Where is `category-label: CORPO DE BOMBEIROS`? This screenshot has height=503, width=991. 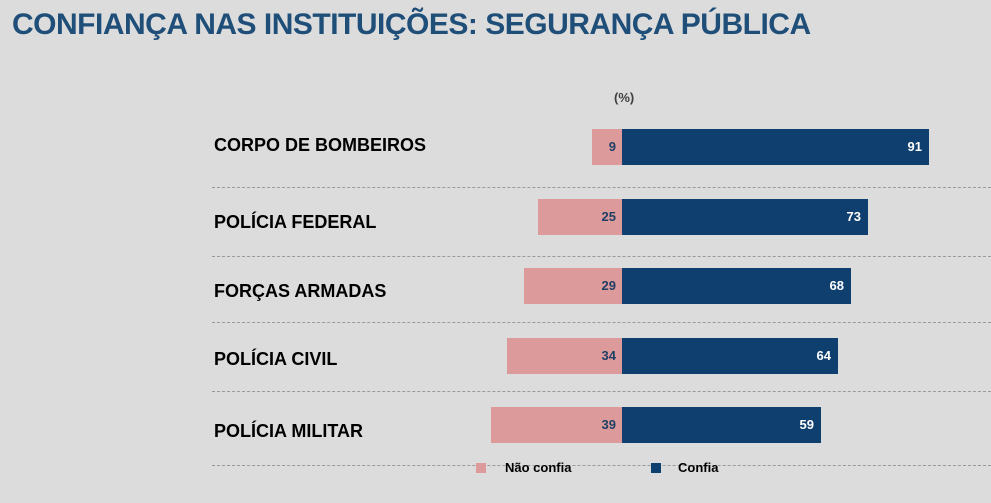
category-label: CORPO DE BOMBEIROS is located at coordinates (320, 145).